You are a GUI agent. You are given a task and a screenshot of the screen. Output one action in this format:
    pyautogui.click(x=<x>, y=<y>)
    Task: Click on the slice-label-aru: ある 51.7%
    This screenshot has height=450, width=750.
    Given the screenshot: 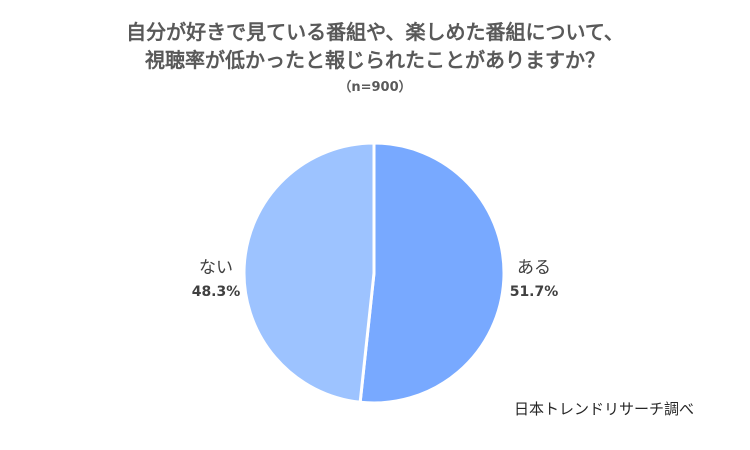 What is the action you would take?
    pyautogui.click(x=534, y=280)
    